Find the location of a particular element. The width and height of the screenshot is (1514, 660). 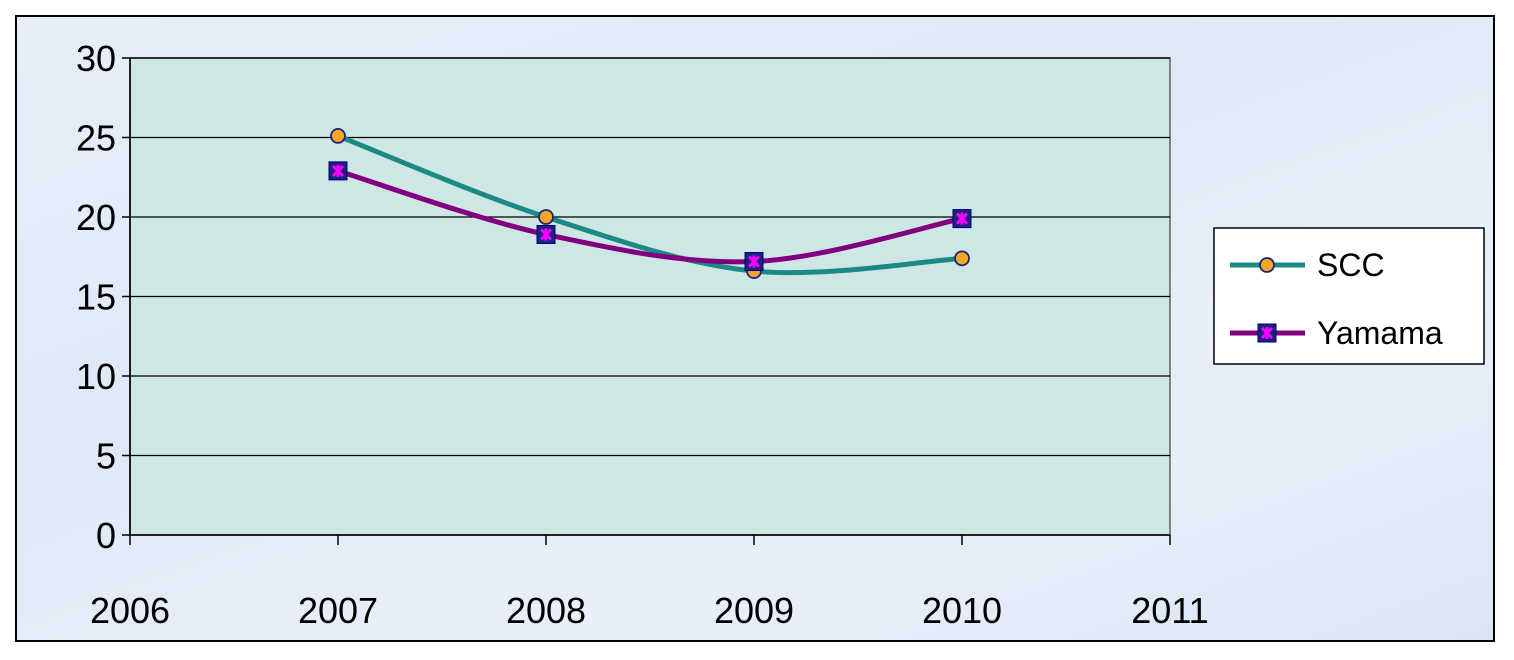

y-axis-ticks: 0 5 10 15 20 25 30 is located at coordinates (103, 297).